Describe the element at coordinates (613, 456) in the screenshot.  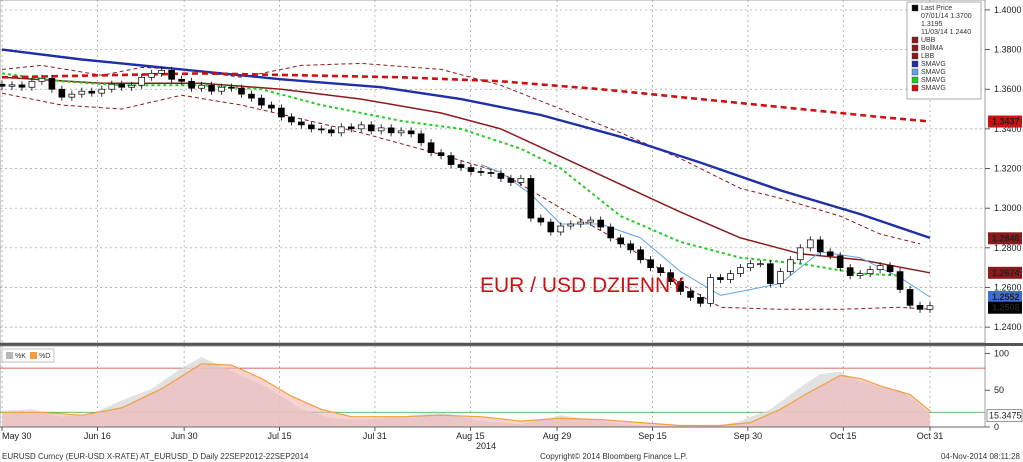
I see `footer-center: Copyright© 2014 Bloomberg Finance L.P.` at that location.